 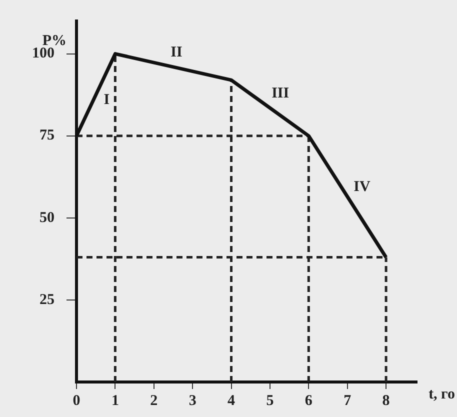 What do you see at coordinates (76, 400) in the screenshot?
I see `x-tick-label: 0` at bounding box center [76, 400].